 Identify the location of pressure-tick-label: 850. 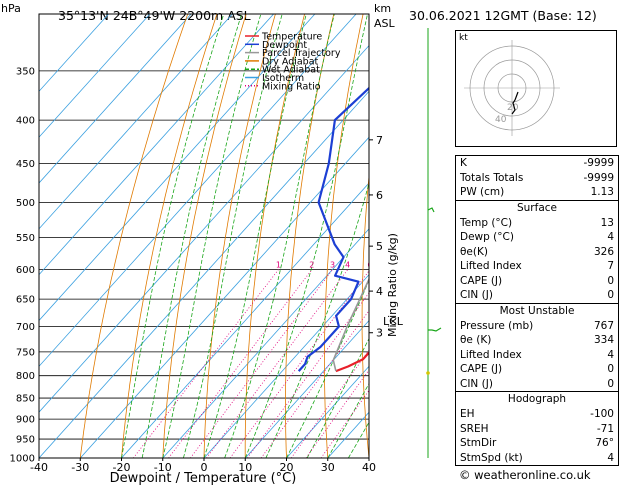
(25, 399).